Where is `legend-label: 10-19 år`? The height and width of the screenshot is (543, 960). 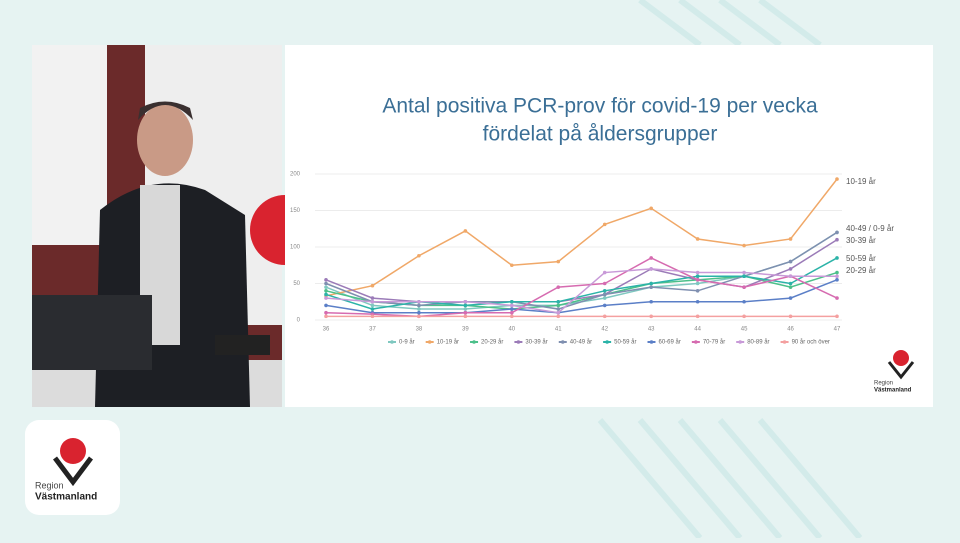 legend-label: 10-19 år is located at coordinates (448, 342).